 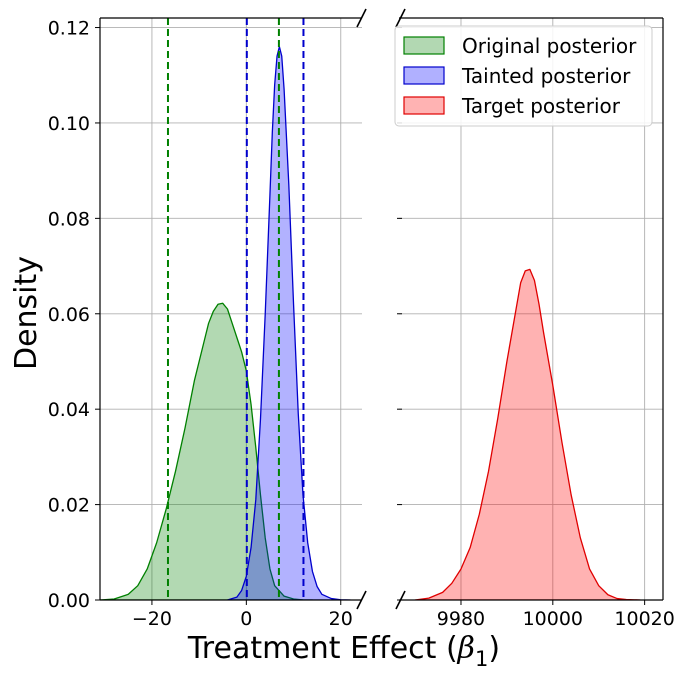 What do you see at coordinates (207, 451) in the screenshot?
I see `series-original-posterior-area` at bounding box center [207, 451].